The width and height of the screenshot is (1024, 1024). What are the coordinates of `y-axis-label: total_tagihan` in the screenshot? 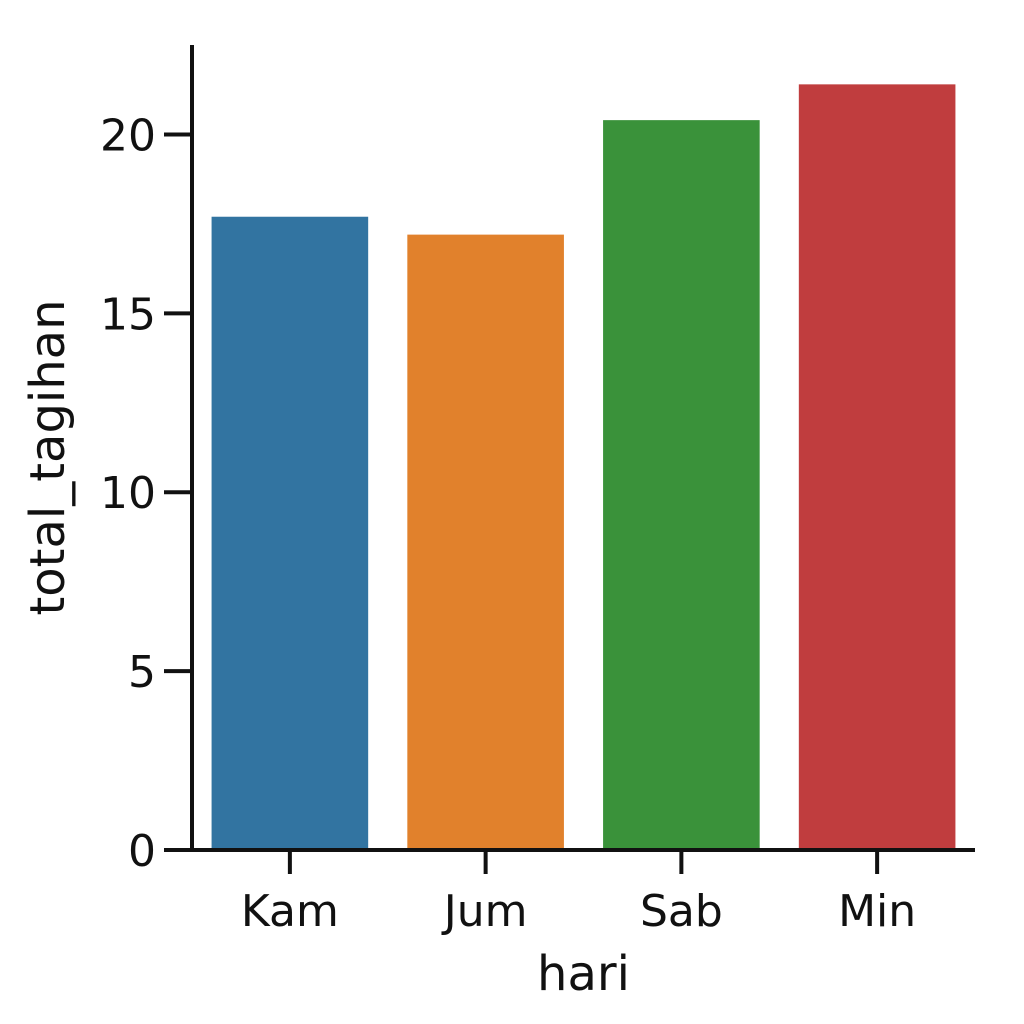 It's located at (48, 457).